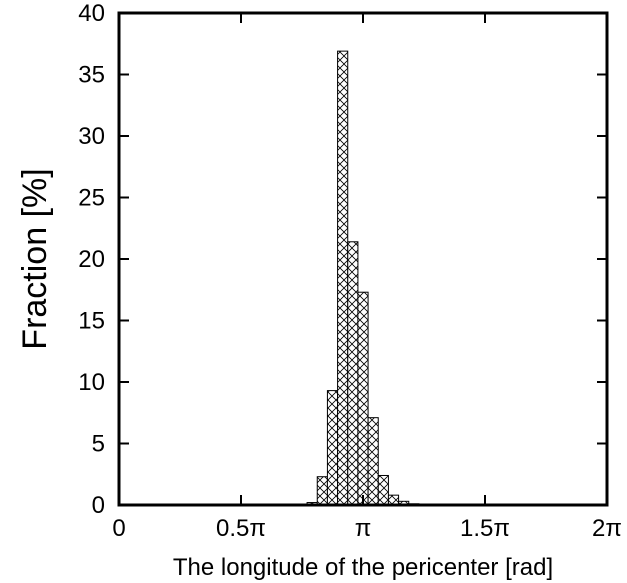 Image resolution: width=627 pixels, height=583 pixels. Describe the element at coordinates (363, 278) in the screenshot. I see `bars-group` at that location.